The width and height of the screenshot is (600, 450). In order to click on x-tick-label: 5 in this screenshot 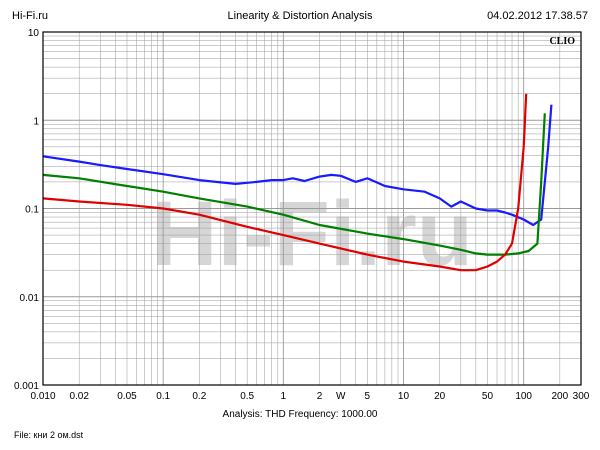, I will do `click(368, 396)`.